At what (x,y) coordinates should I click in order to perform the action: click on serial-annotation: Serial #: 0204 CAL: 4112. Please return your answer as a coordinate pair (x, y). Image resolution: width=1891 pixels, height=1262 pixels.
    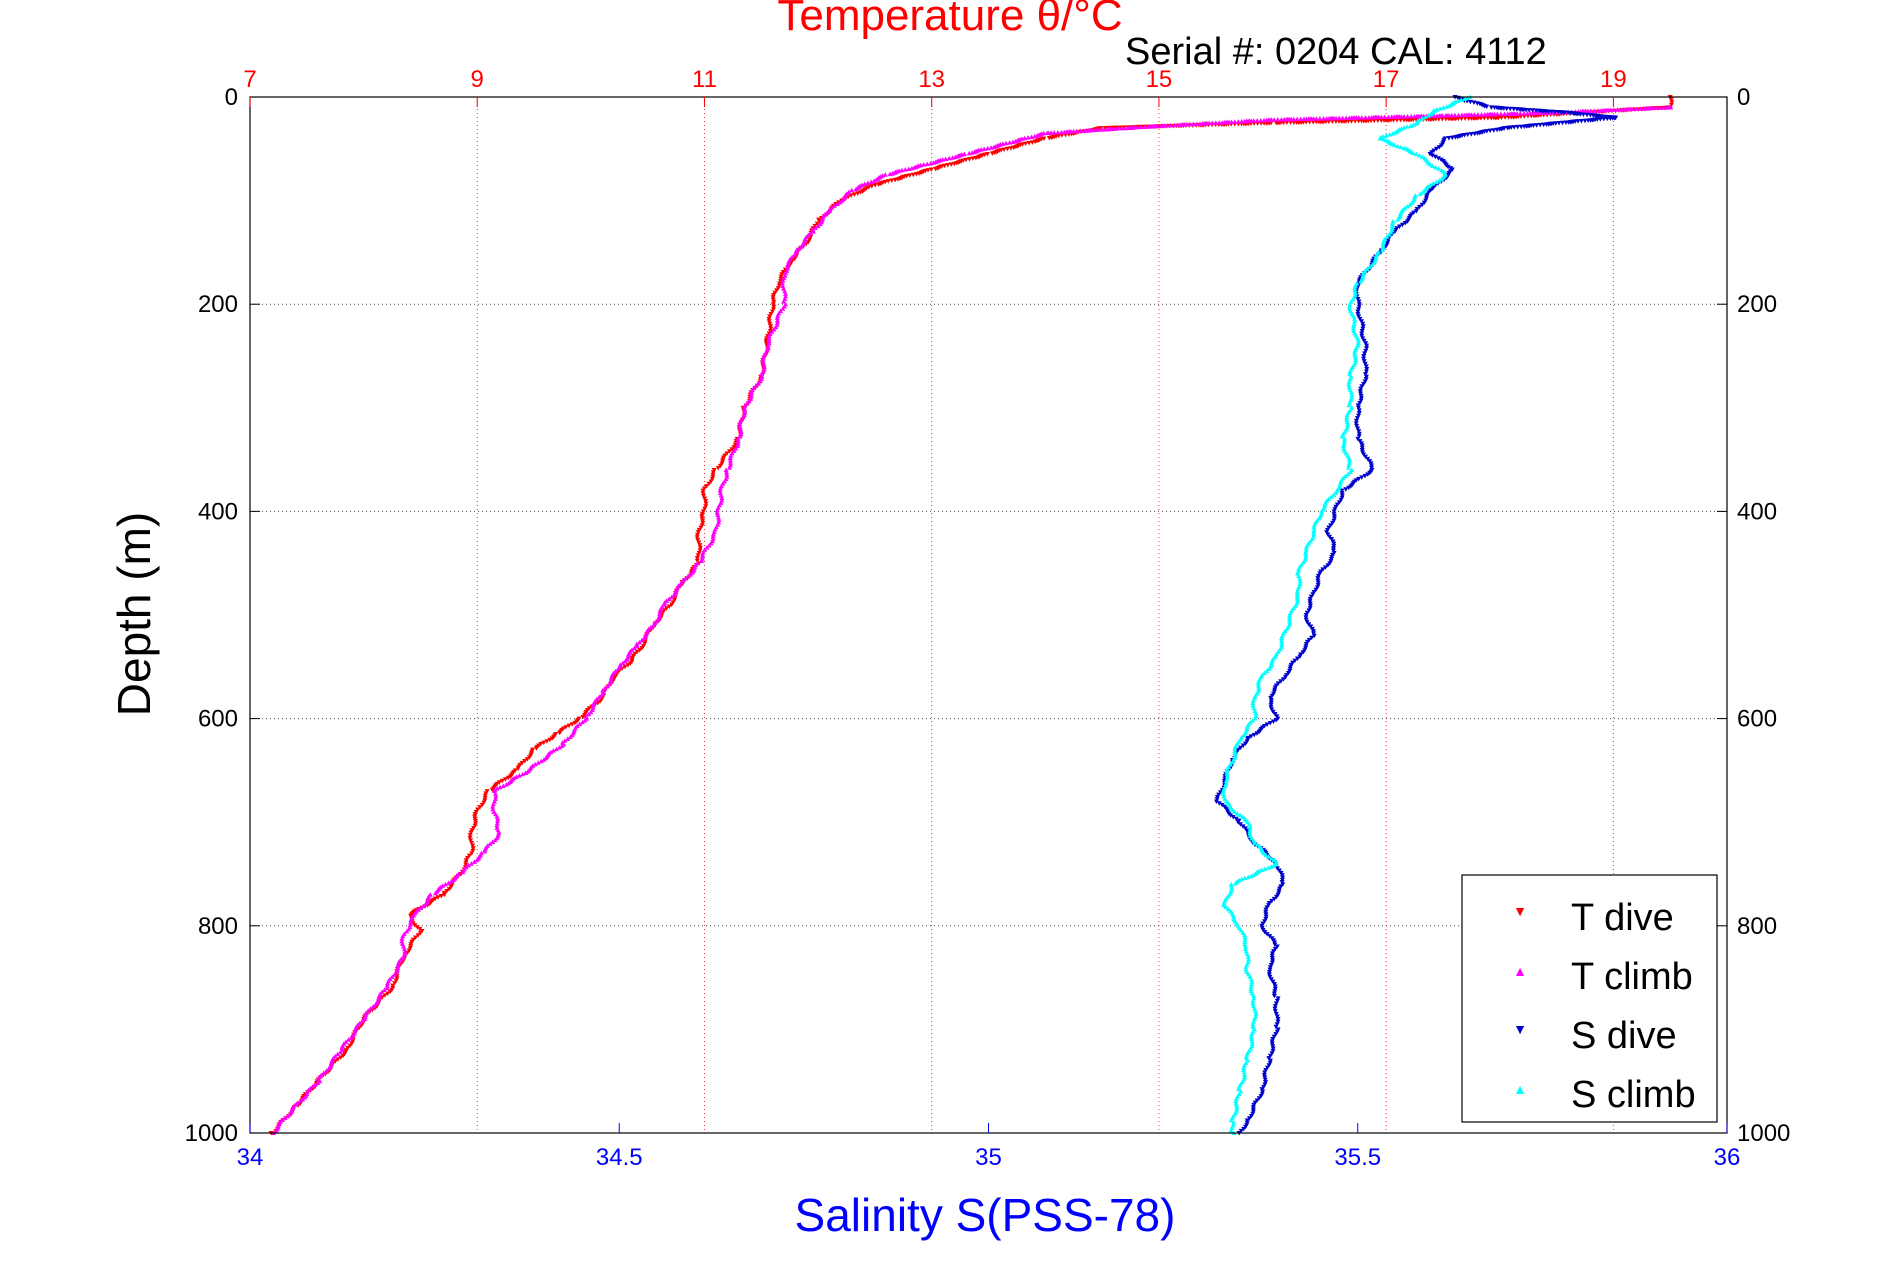
    Looking at the image, I should click on (1336, 52).